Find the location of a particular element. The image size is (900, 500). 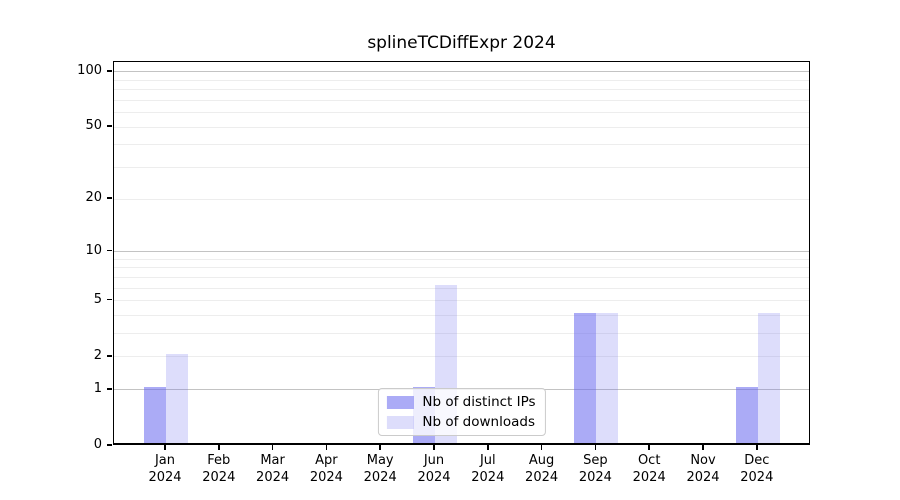

legend: Nb of distinct IPs Nb of downloads is located at coordinates (461, 412).